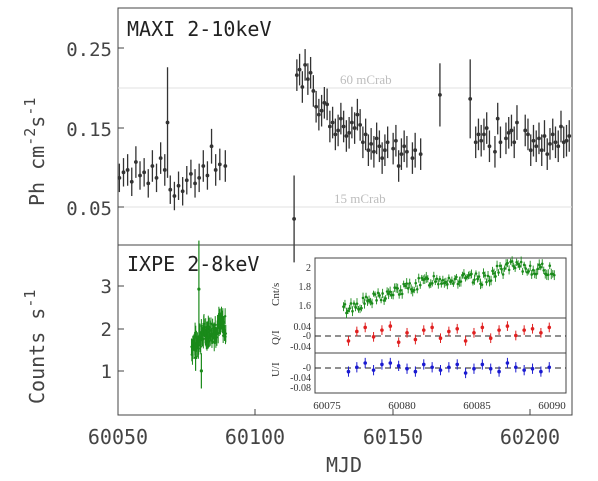 The width and height of the screenshot is (598, 481). I want to click on inset-xtick-label: 60090, so click(552, 406).